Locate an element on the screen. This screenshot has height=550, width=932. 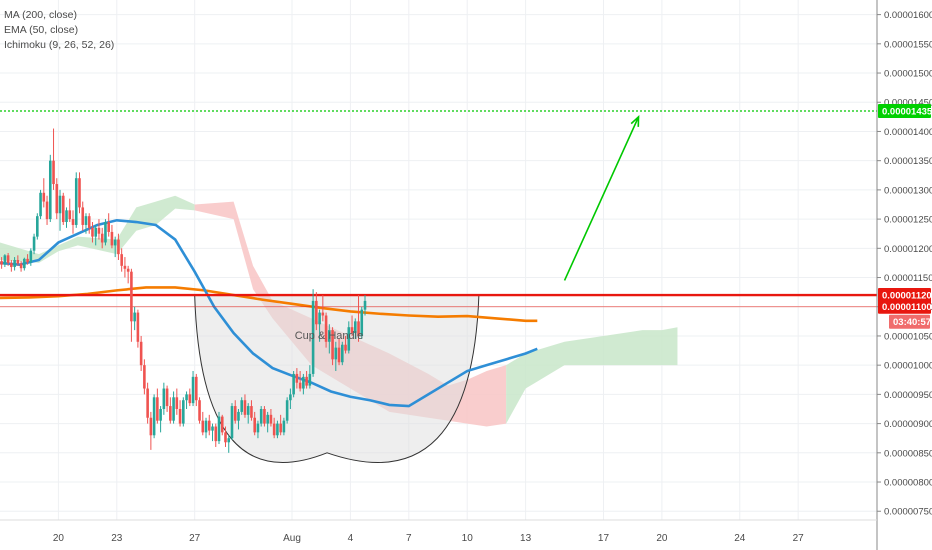
y-tick-label: 0.00000900 is located at coordinates (908, 424).